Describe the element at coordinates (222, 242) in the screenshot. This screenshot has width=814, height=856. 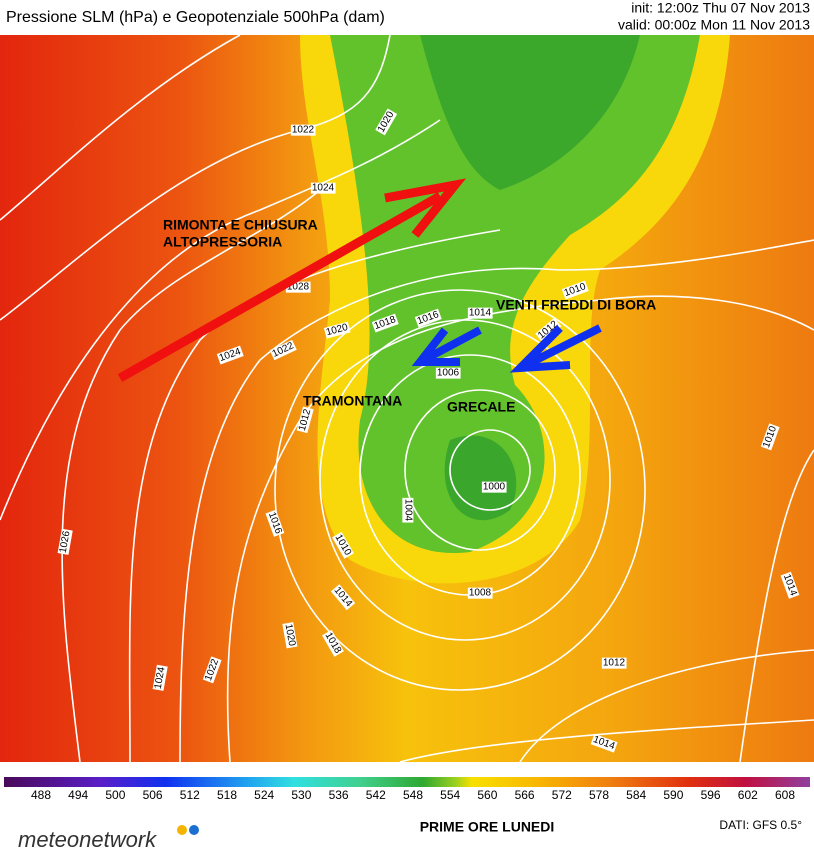
I see `annotation: ALTOPRESSORIA` at that location.